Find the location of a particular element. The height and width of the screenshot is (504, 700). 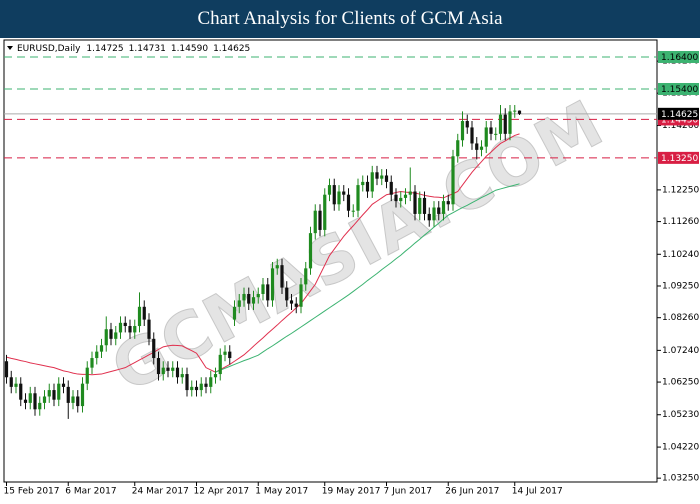

level-label: 1.16400 is located at coordinates (679, 58).